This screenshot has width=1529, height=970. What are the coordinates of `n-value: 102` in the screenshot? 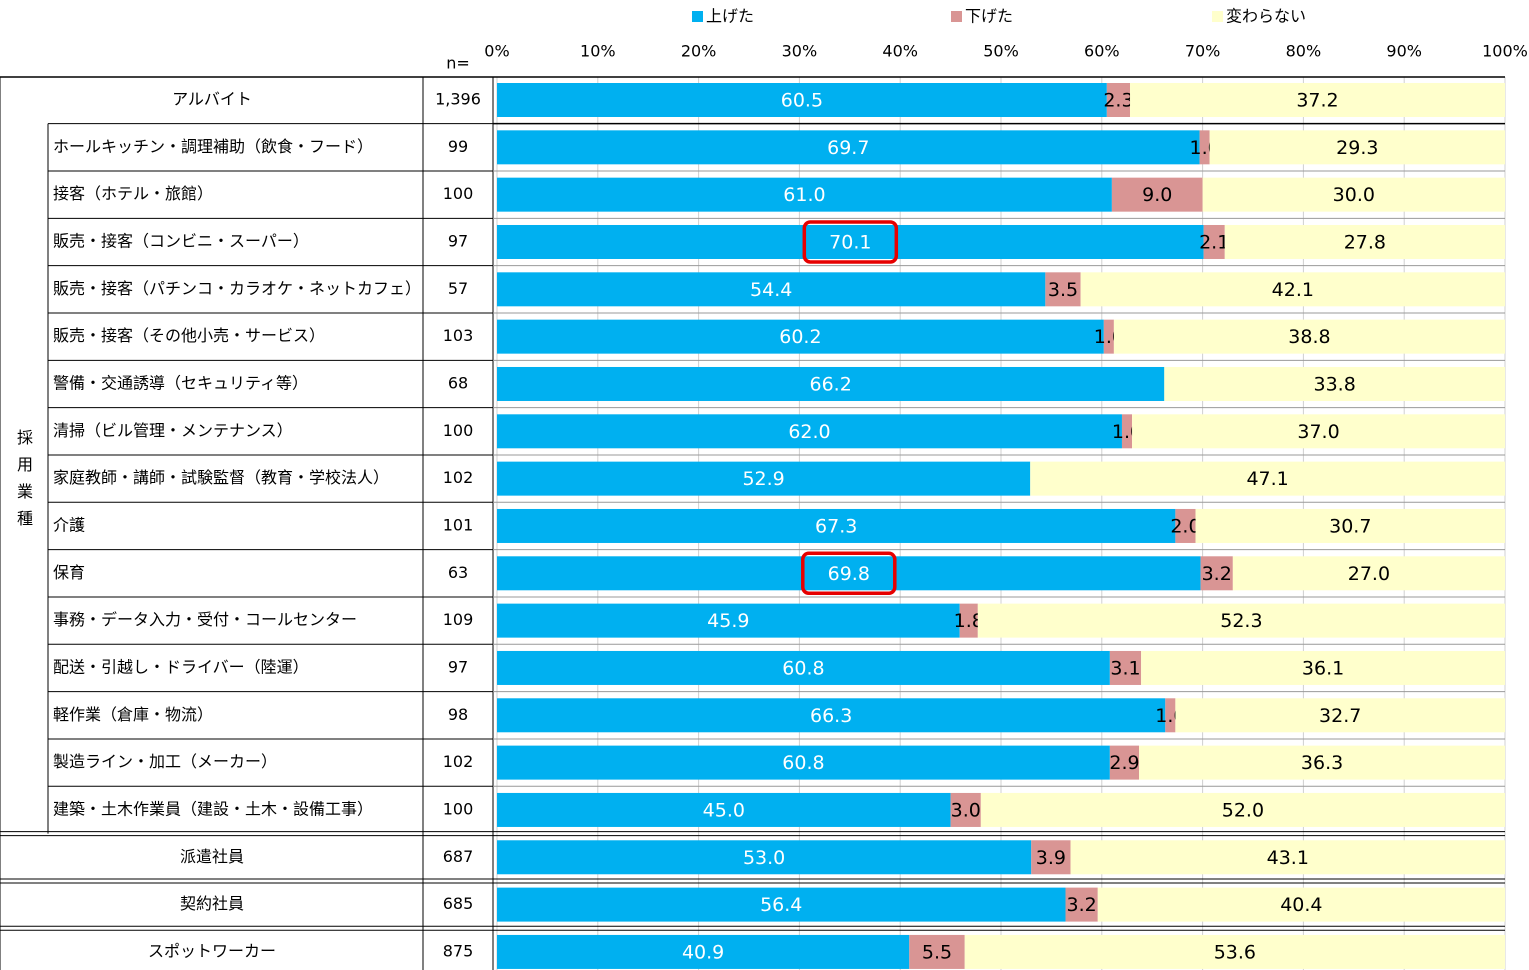 It's located at (458, 477).